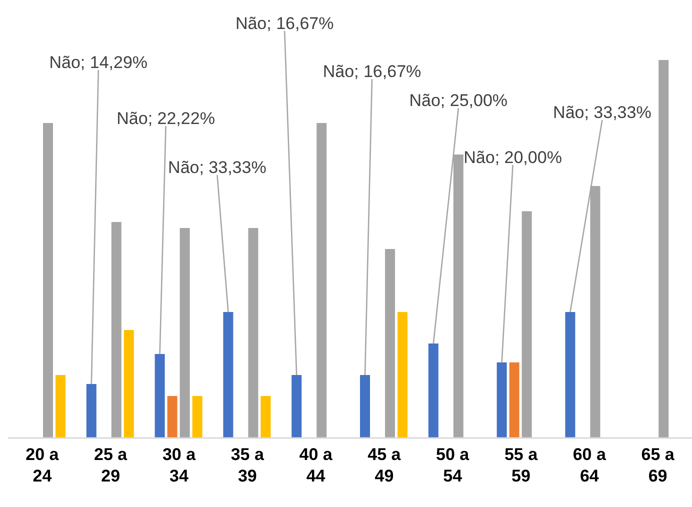 This screenshot has width=692, height=507. I want to click on x-tick-label: 55 a 59, so click(521, 465).